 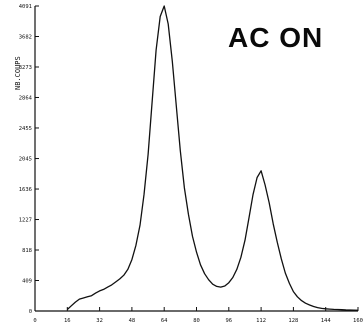 What do you see at coordinates (326, 321) in the screenshot?
I see `x-tick-label: 144` at bounding box center [326, 321].